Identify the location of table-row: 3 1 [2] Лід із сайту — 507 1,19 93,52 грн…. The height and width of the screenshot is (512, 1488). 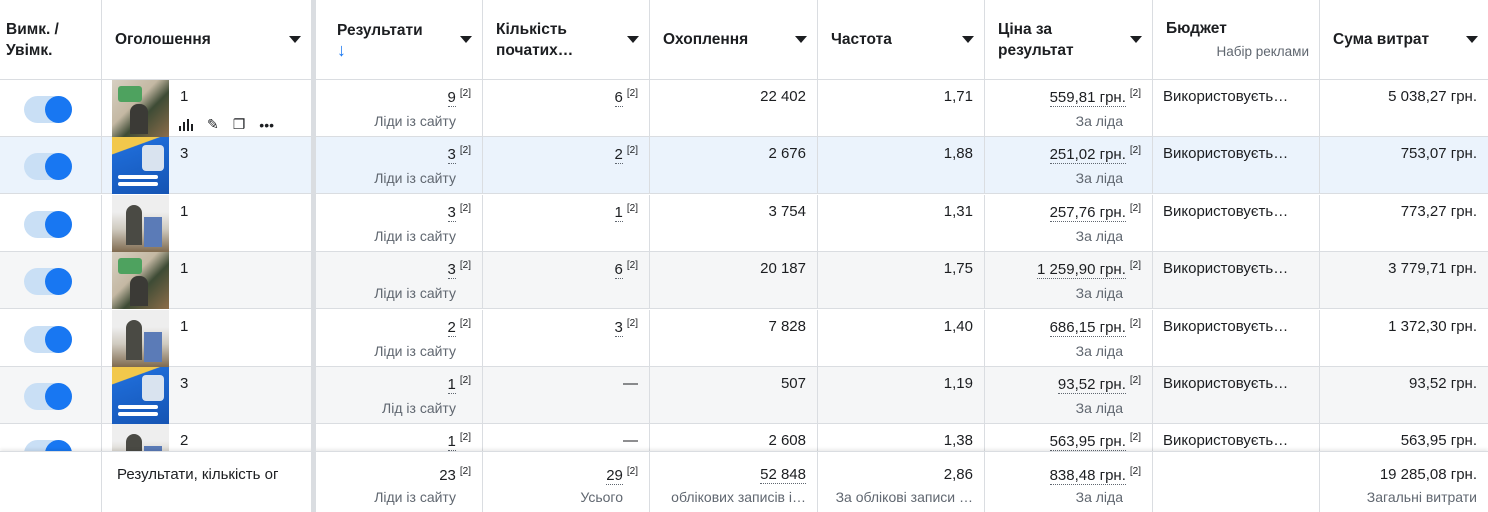
(744, 395).